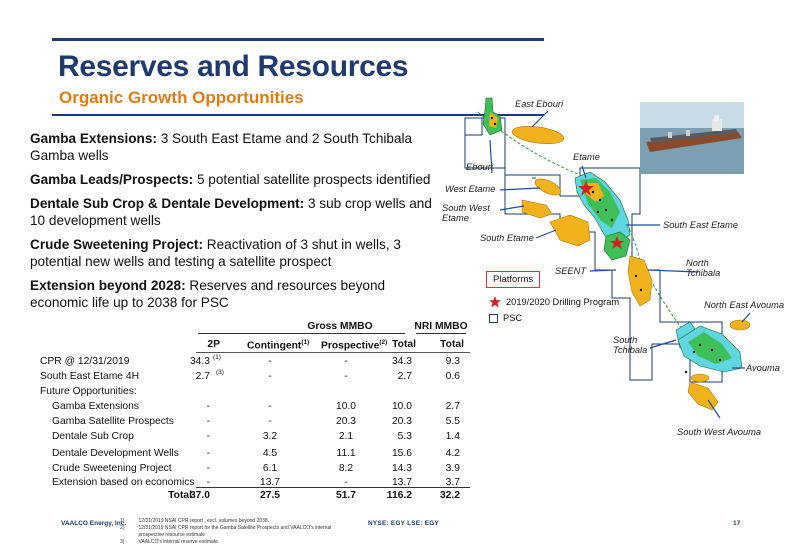 The width and height of the screenshot is (800, 554). I want to click on total-nri: 32.2, so click(449, 495).